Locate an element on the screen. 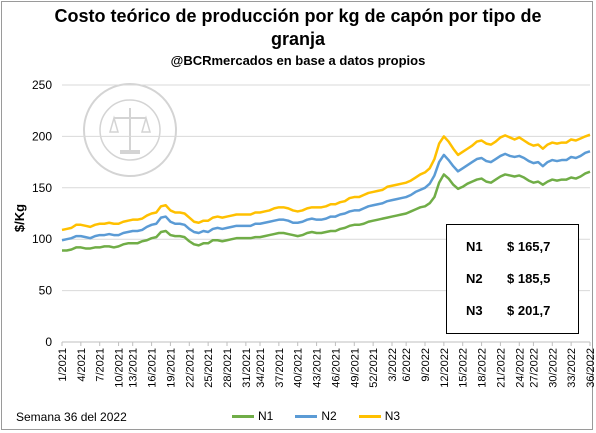 The image size is (596, 433). x-tick-label: 46/2021 is located at coordinates (336, 368).